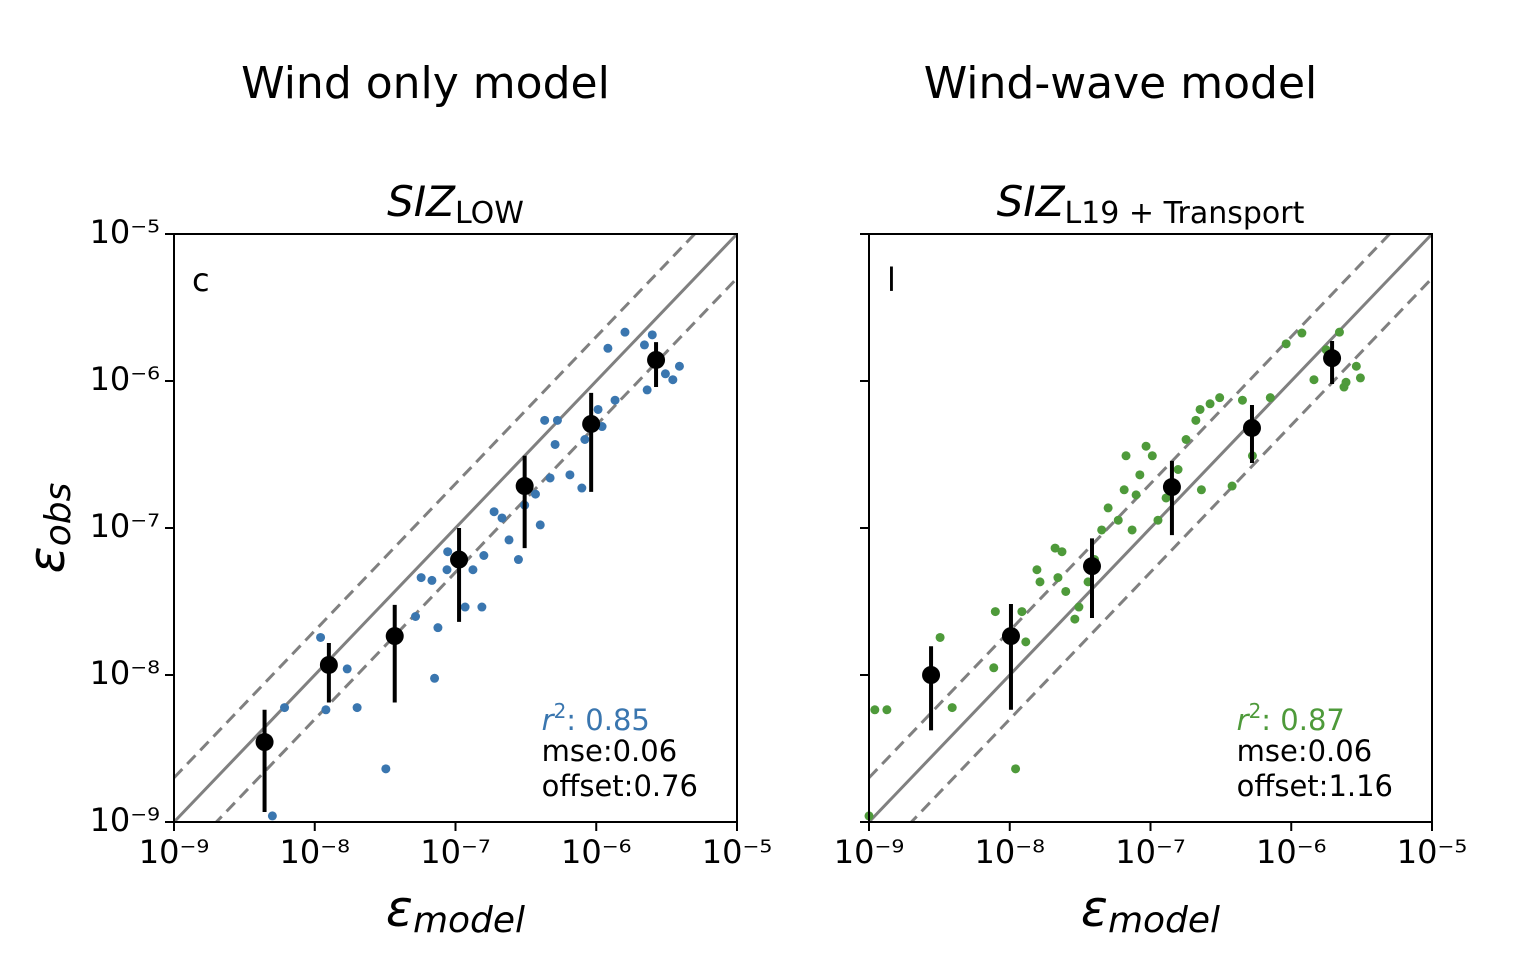  Describe the element at coordinates (125, 379) in the screenshot. I see `y-tick-label: 10⁻⁶` at that location.